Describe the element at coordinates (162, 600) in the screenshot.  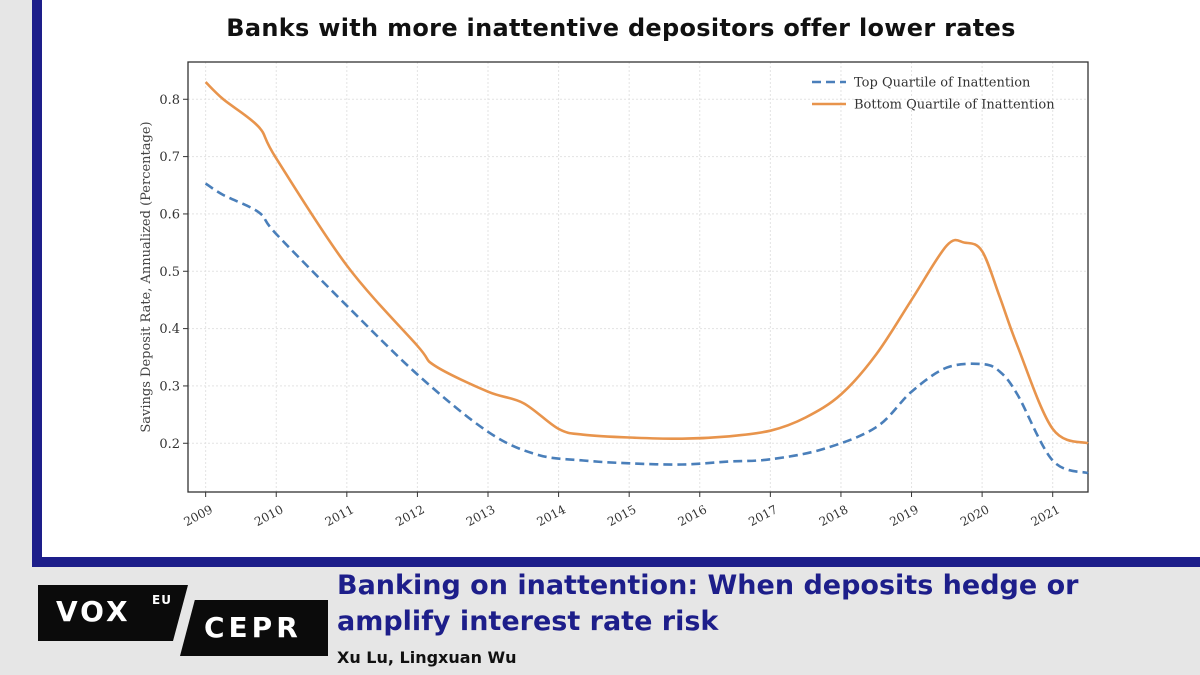
I see `vox-logo-superscript: EU` at that location.